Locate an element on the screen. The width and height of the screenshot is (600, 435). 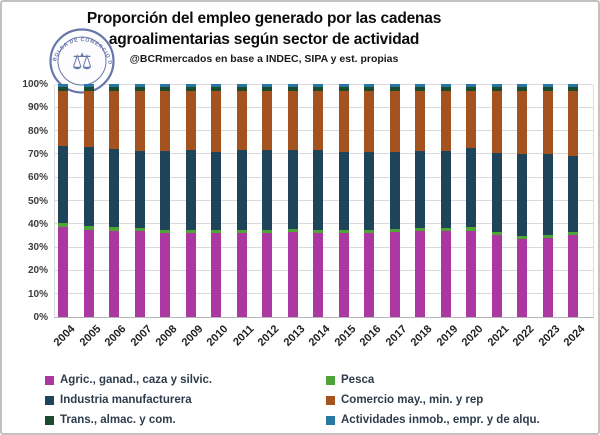
bar-2004 is located at coordinates (63, 200).